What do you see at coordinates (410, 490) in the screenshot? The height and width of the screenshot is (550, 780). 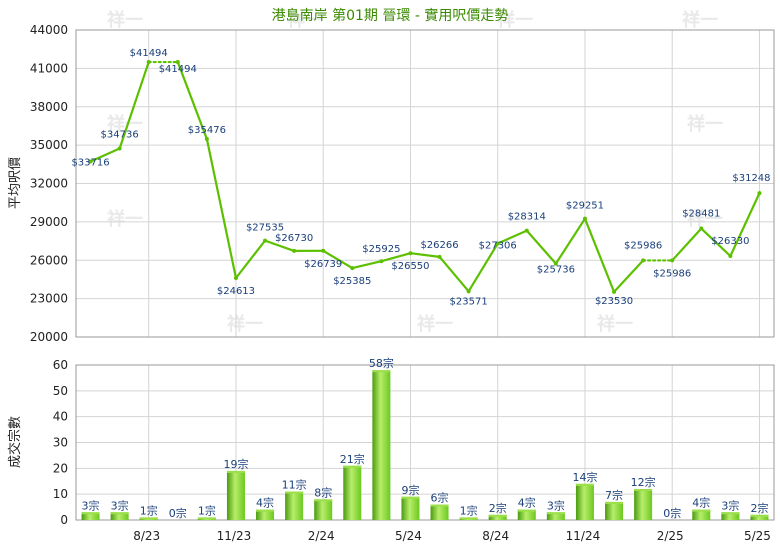 I see `bar-data-label: 9宗` at bounding box center [410, 490].